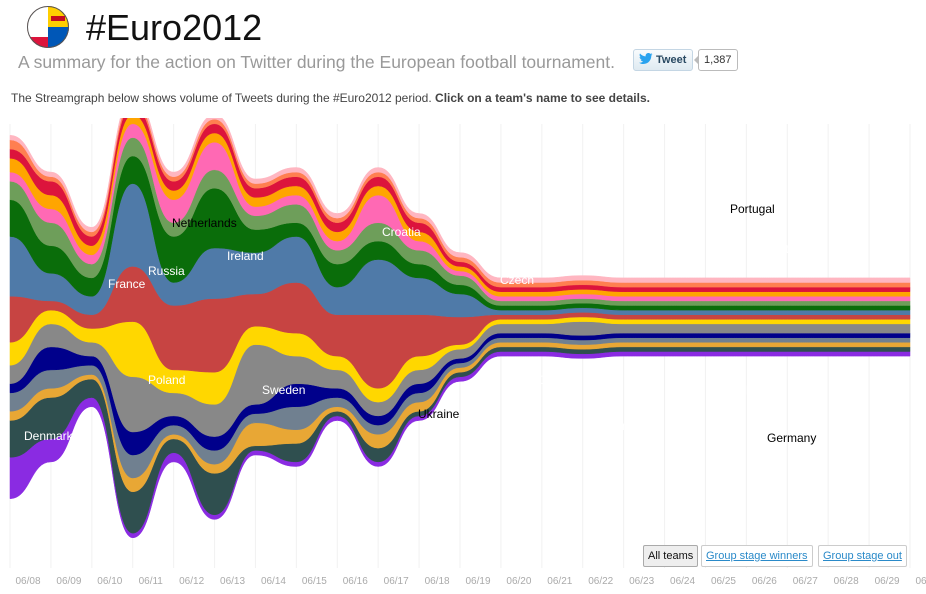 Image resolution: width=926 pixels, height=594 pixels. What do you see at coordinates (716, 60) in the screenshot?
I see `tweet-count: 1,387` at bounding box center [716, 60].